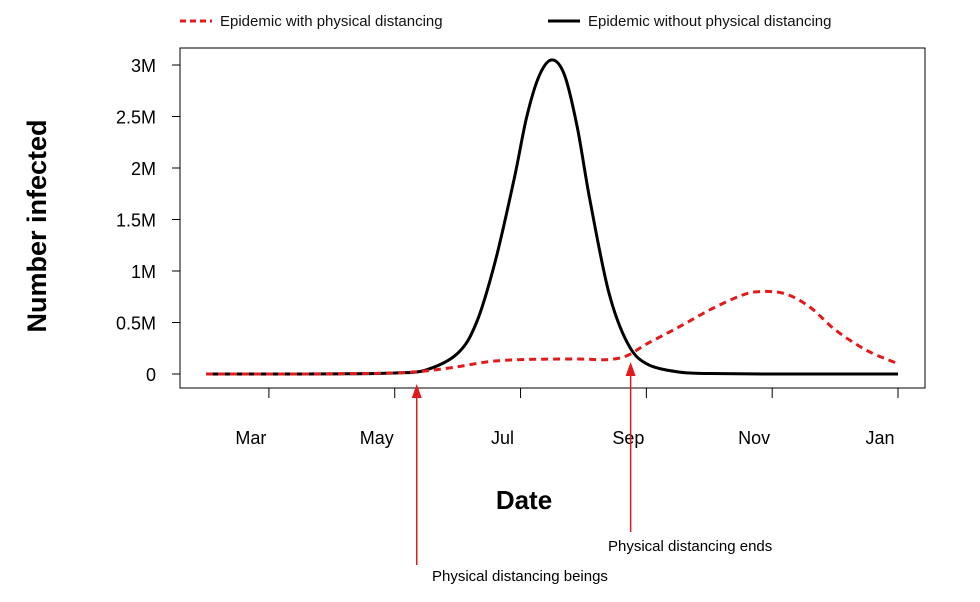 The height and width of the screenshot is (602, 980). I want to click on x-tick-label: Nov, so click(754, 438).